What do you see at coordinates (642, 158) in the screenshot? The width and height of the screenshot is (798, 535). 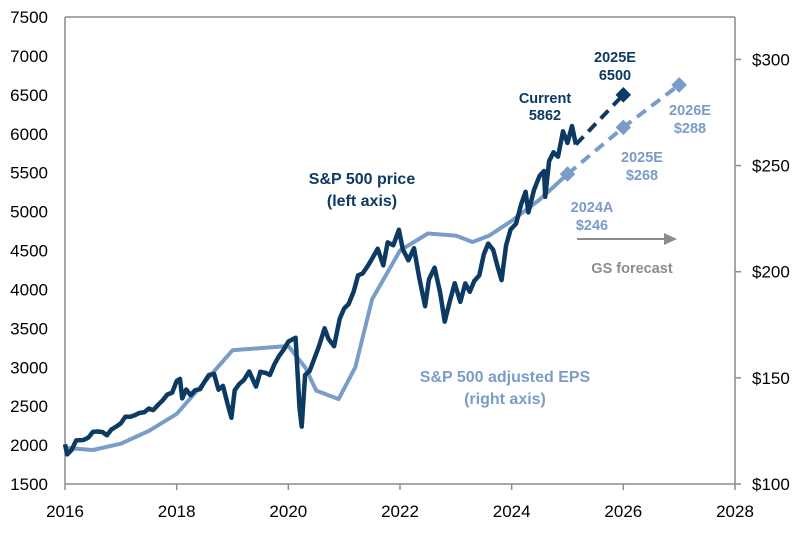 I see `eps-2025e-label: 2025E` at bounding box center [642, 158].